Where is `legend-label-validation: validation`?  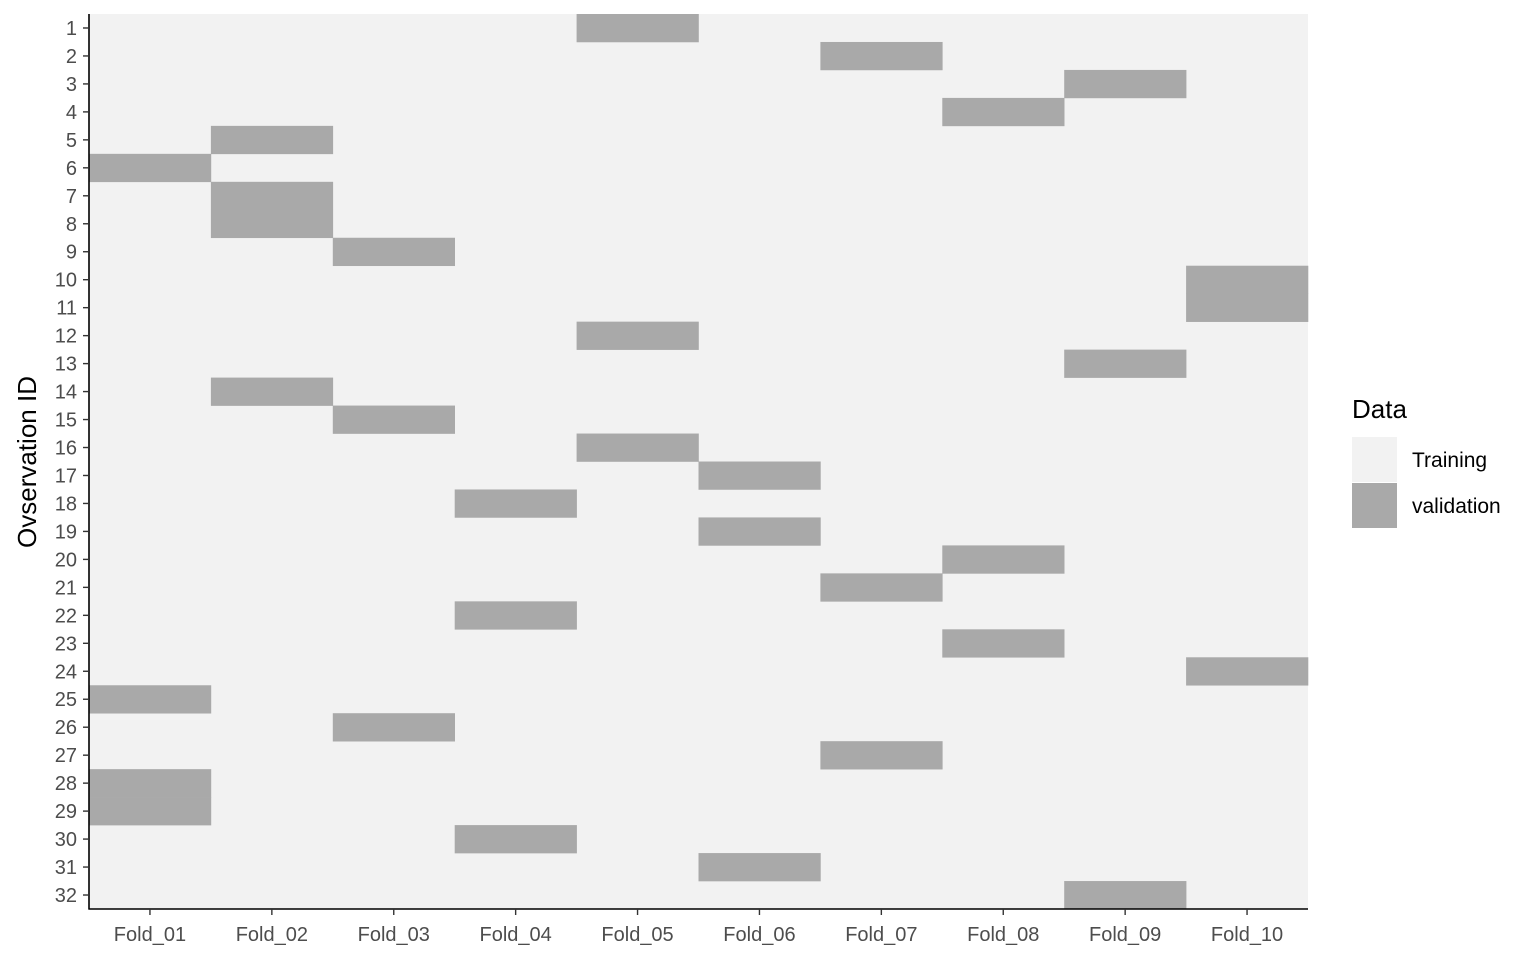 legend-label-validation: validation is located at coordinates (1456, 506).